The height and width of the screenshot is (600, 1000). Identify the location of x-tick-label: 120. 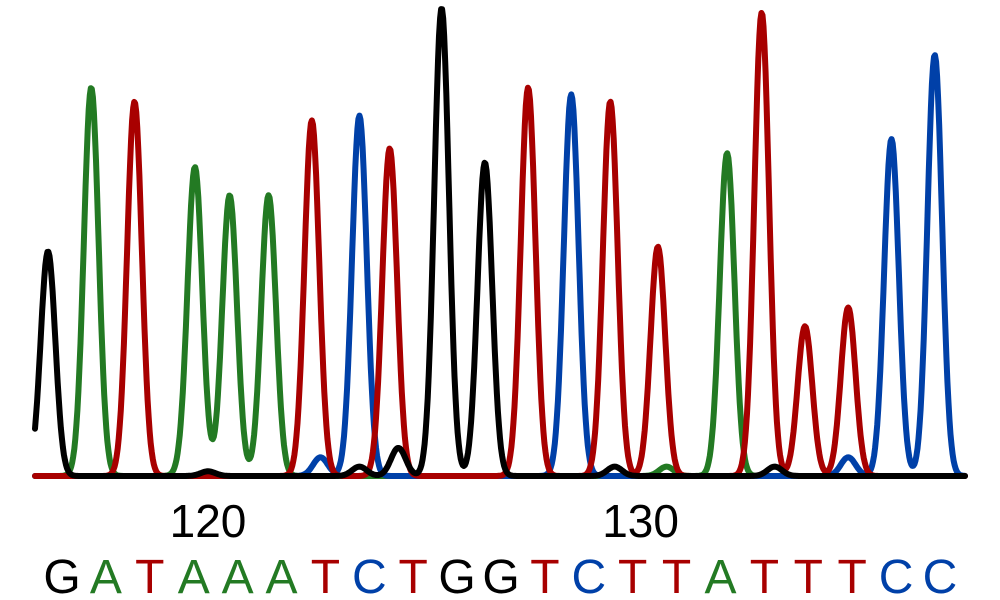
(208, 521).